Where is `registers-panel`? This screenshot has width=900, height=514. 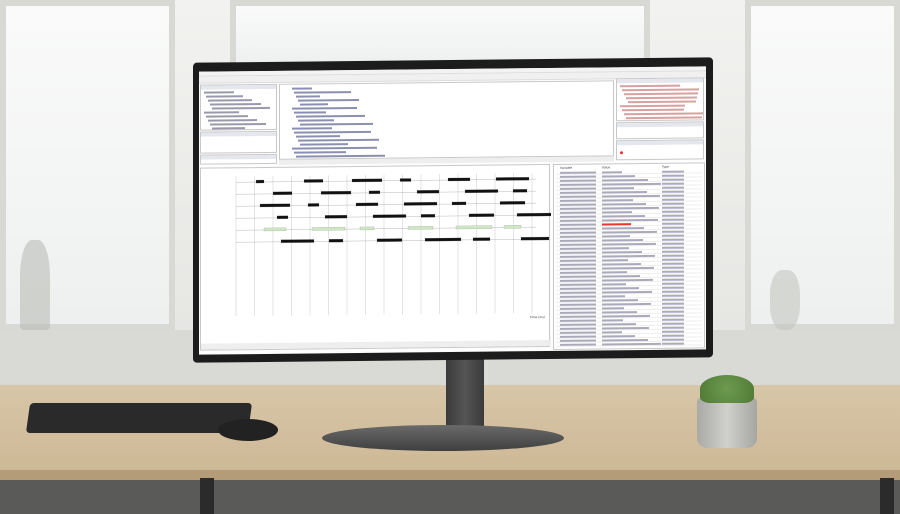 registers-panel is located at coordinates (238, 142).